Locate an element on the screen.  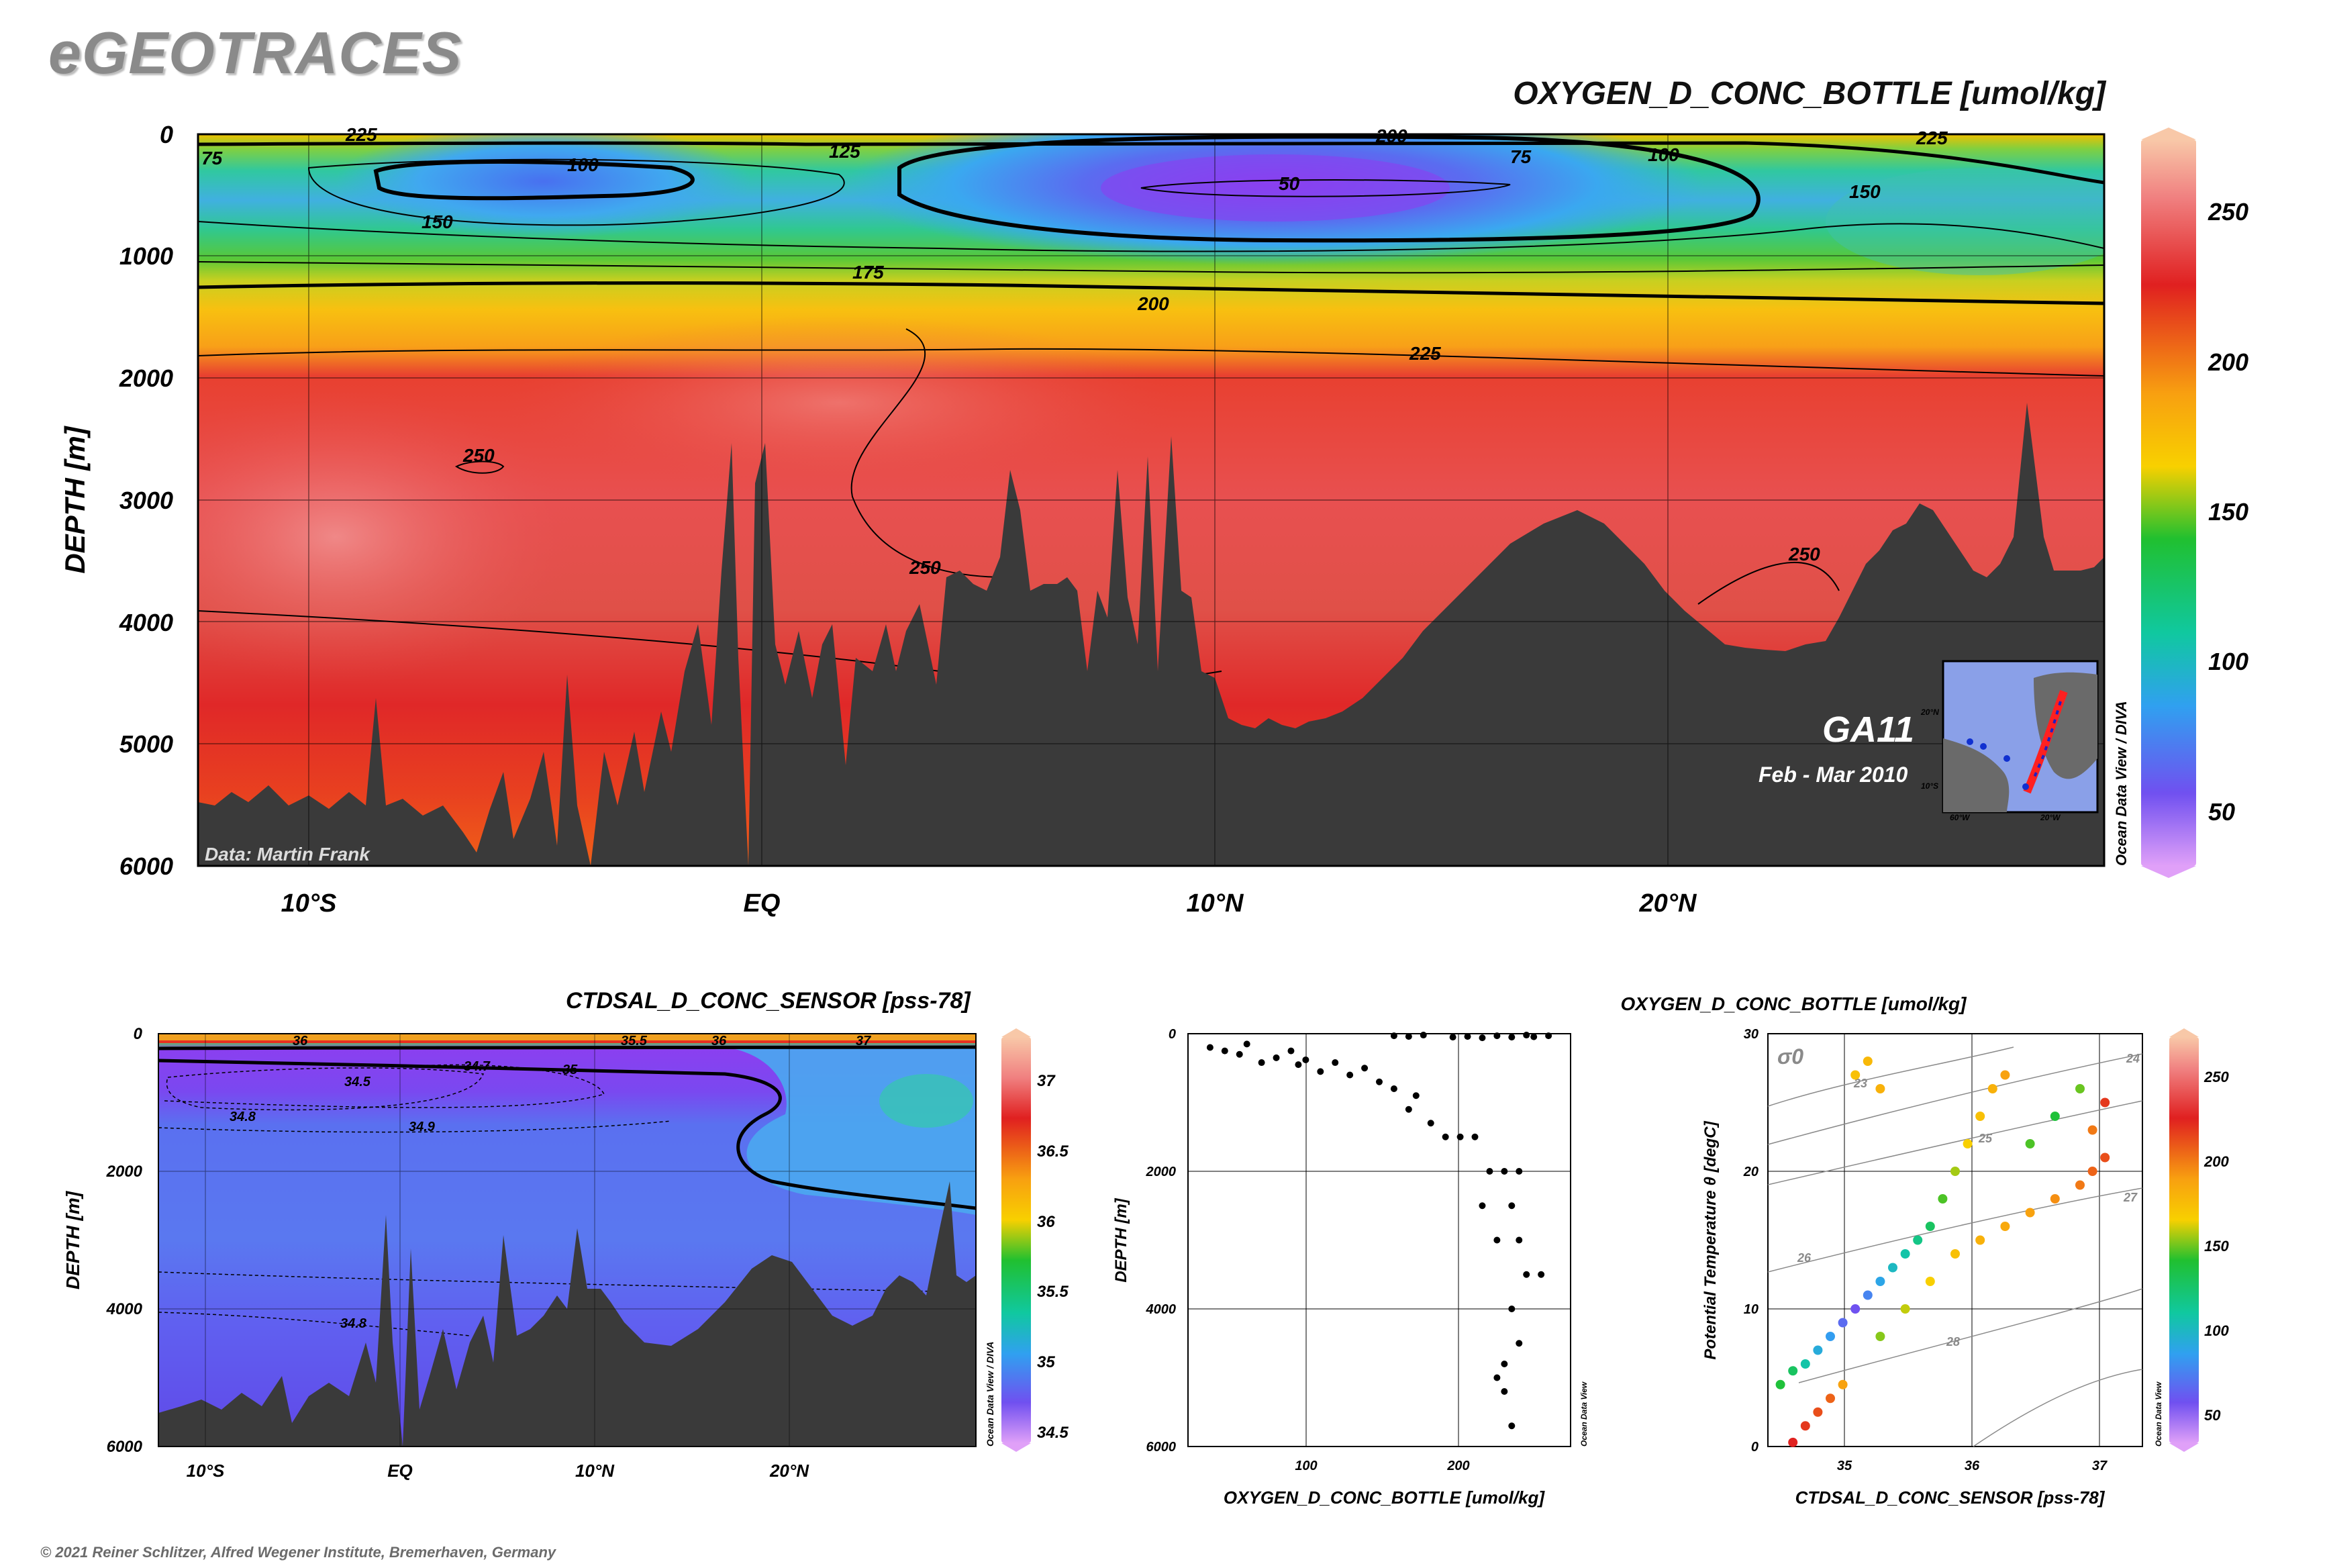
svg-text: 4000 is located at coordinates (1161, 1310).